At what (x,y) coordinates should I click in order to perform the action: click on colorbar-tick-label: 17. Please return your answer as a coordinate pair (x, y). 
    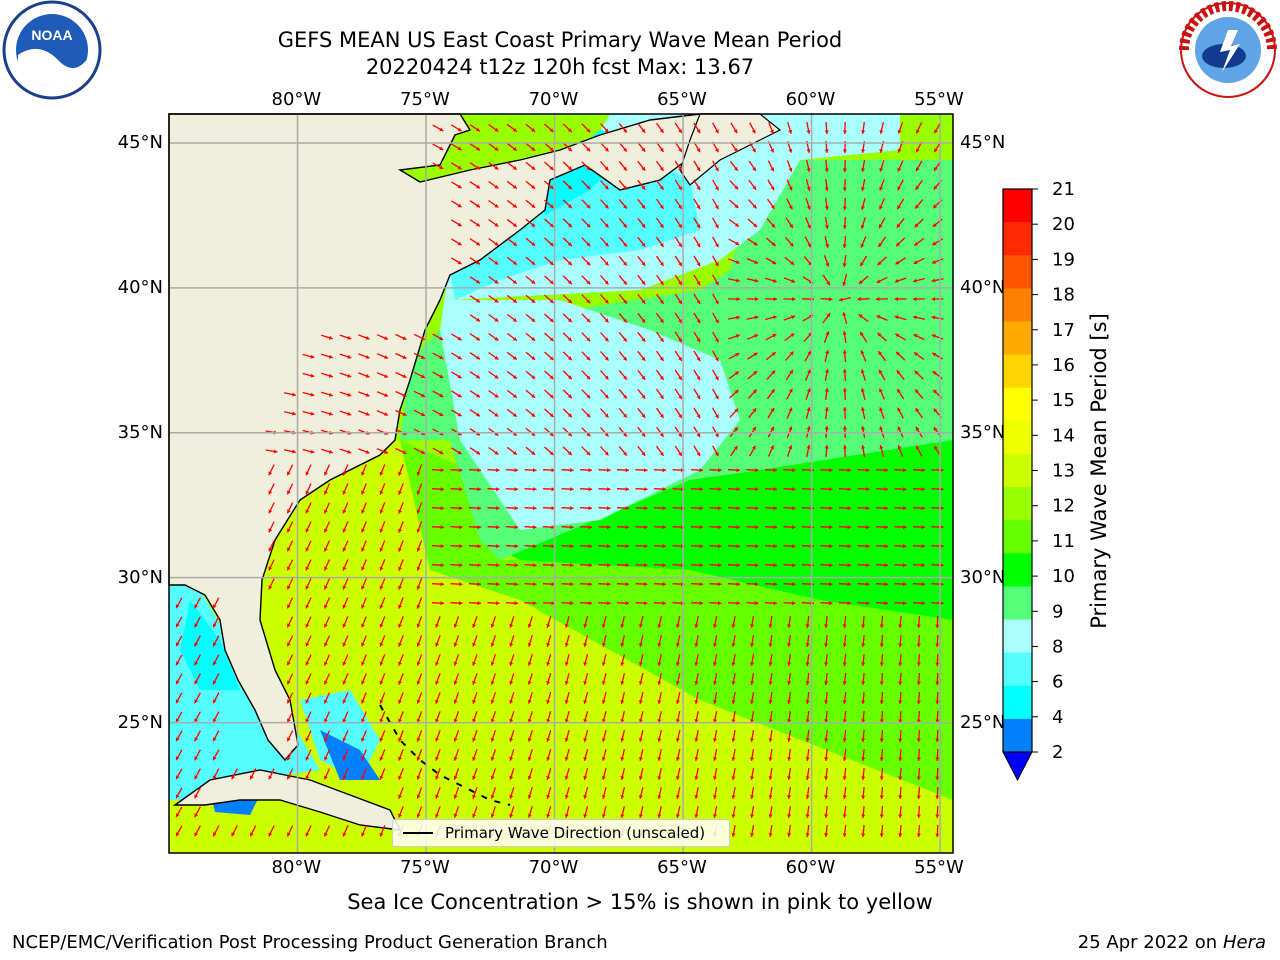
    Looking at the image, I should click on (1063, 330).